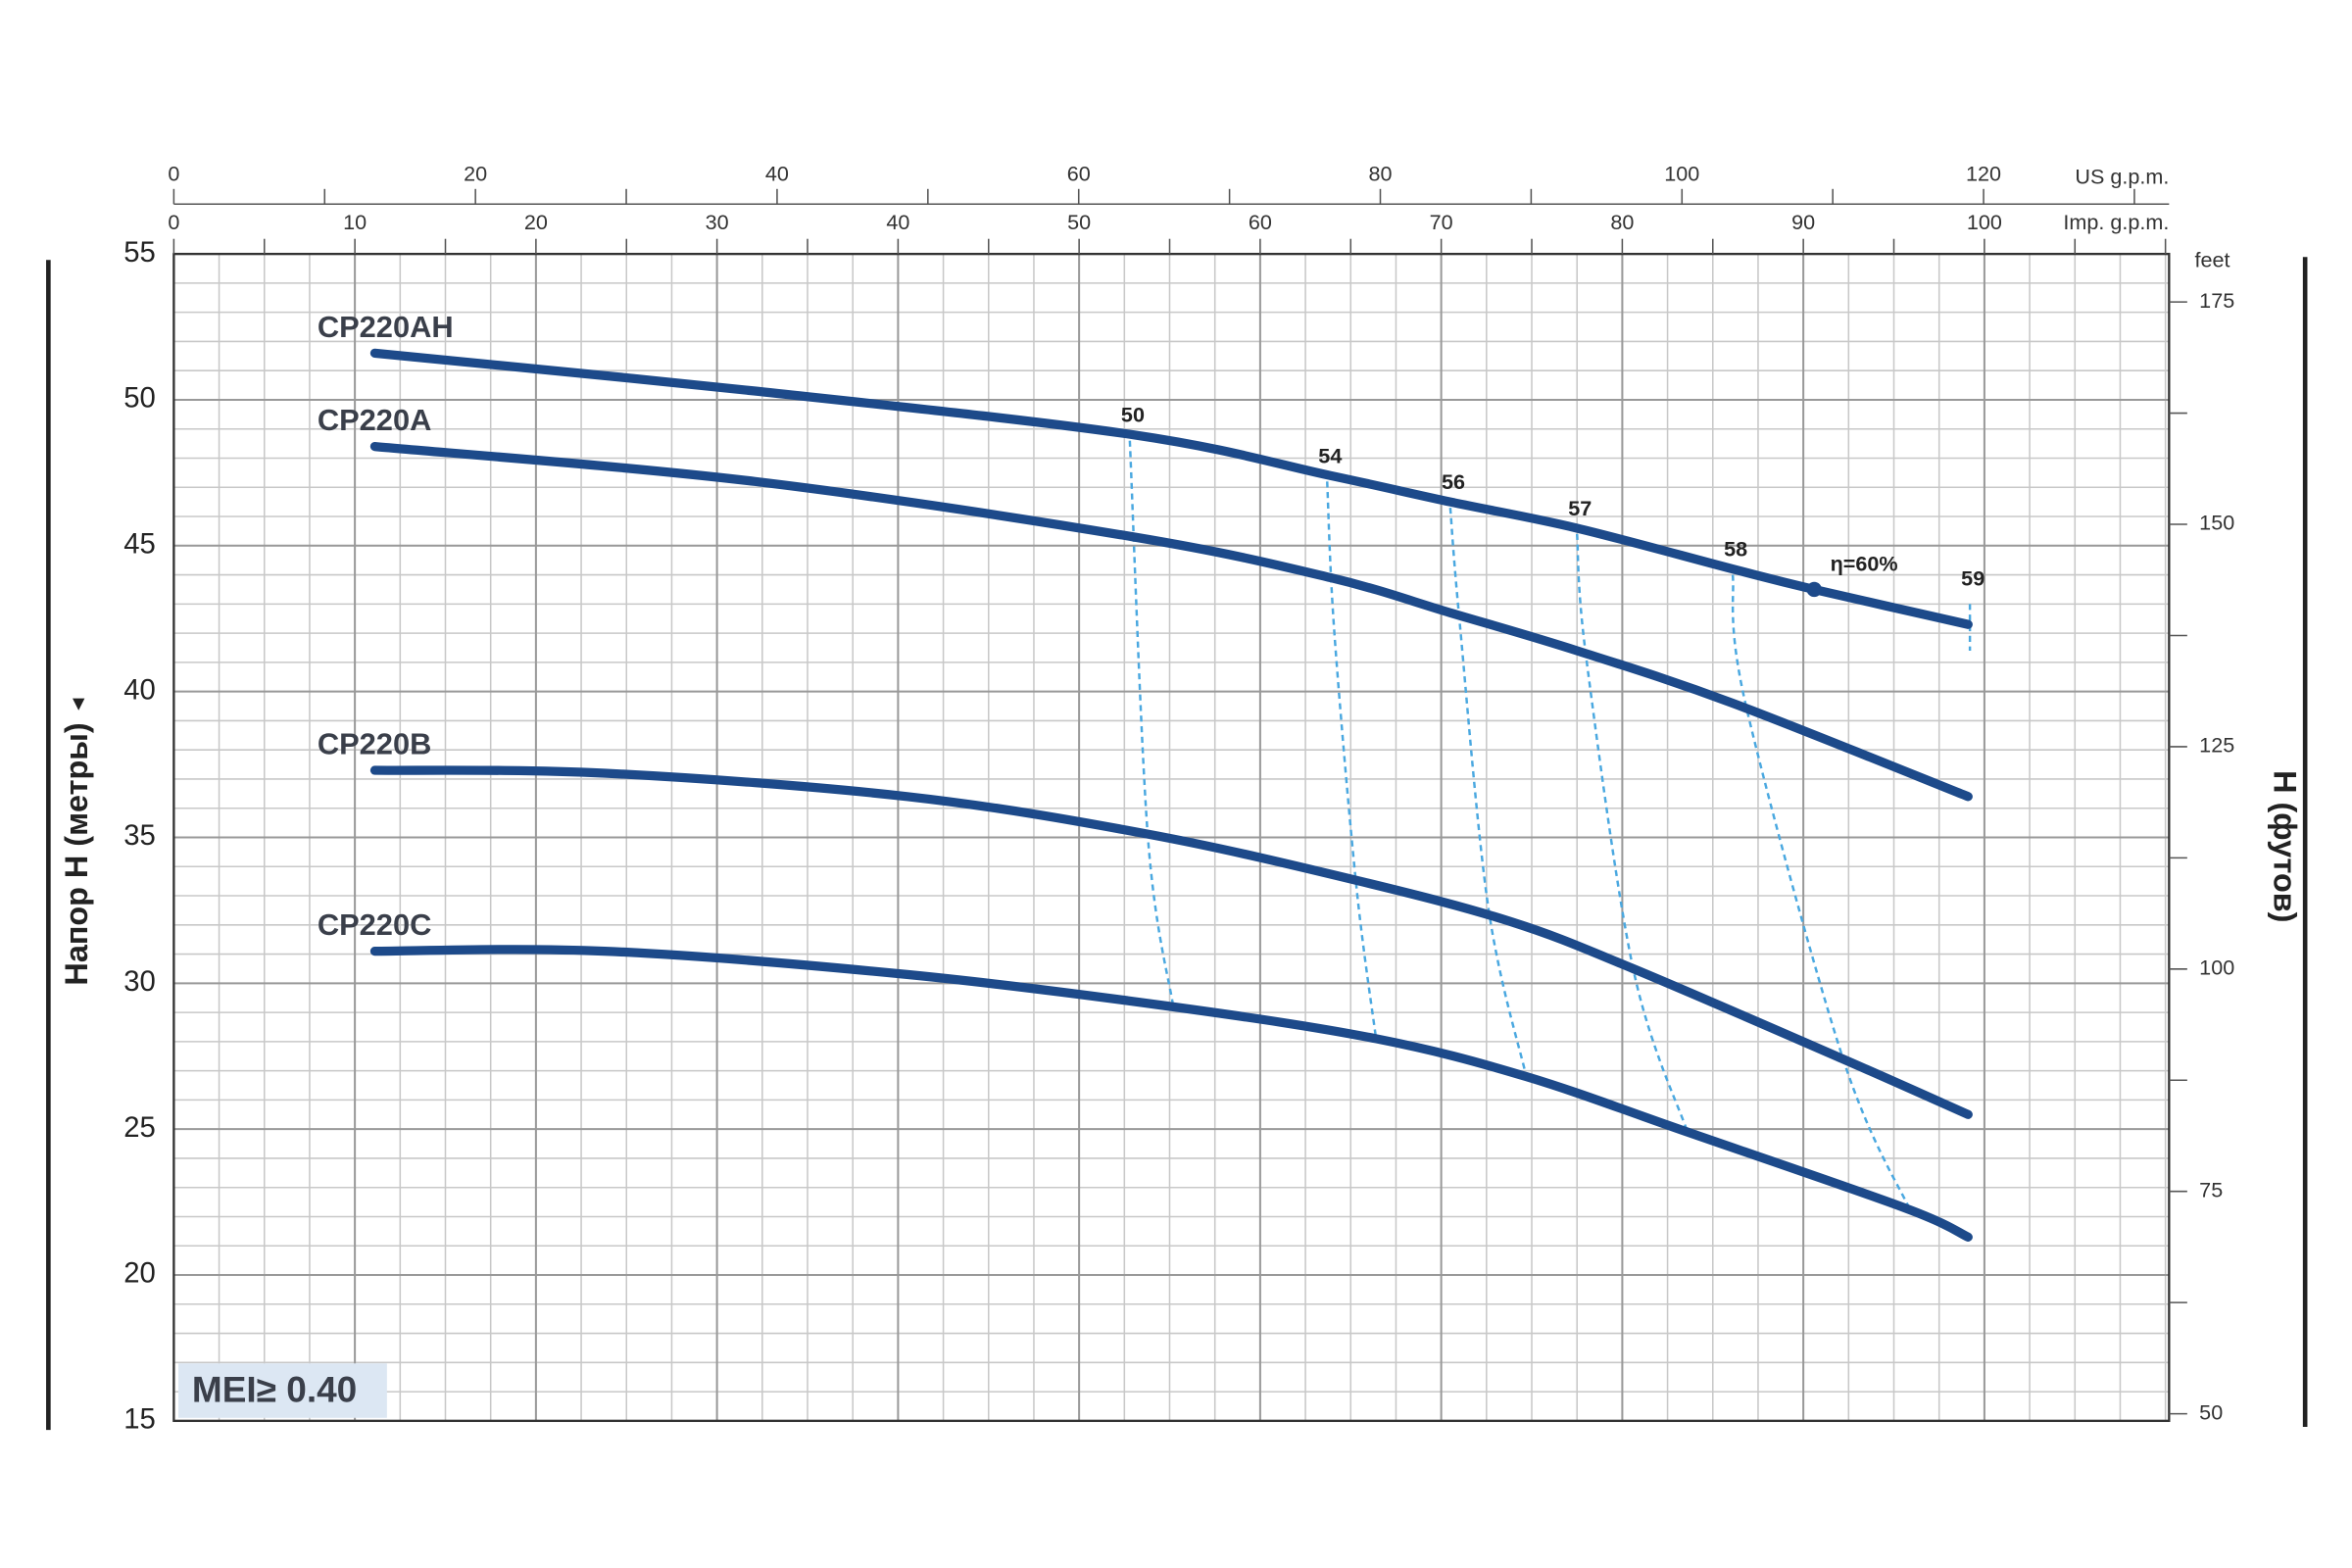  Describe the element at coordinates (375, 420) in the screenshot. I see `series-label: CP220A` at that location.